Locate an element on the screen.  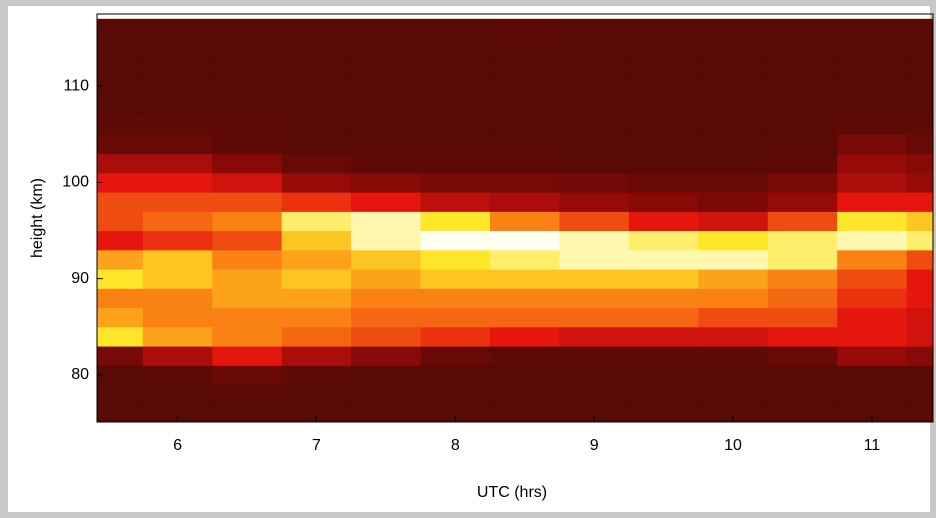
y-tick-label: 100 is located at coordinates (75, 182).